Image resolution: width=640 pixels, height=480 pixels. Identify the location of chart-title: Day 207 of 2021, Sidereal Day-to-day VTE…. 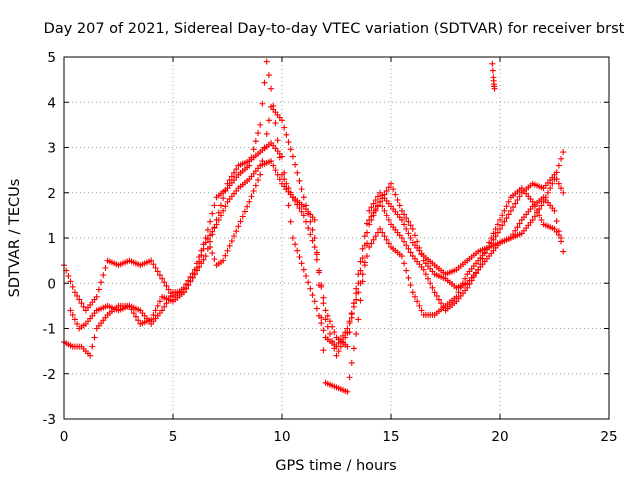
(334, 29).